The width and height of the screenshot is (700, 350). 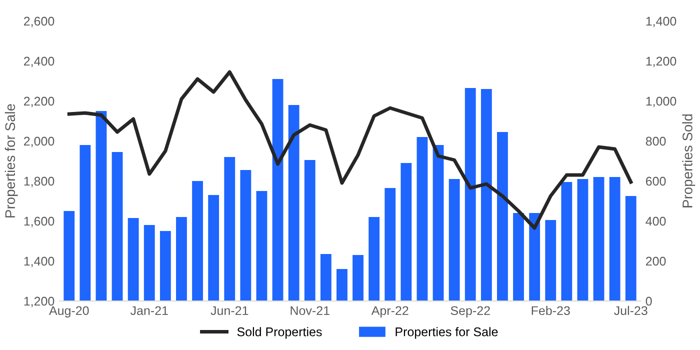 I want to click on x-tick-label: Nov-21, so click(x=310, y=311).